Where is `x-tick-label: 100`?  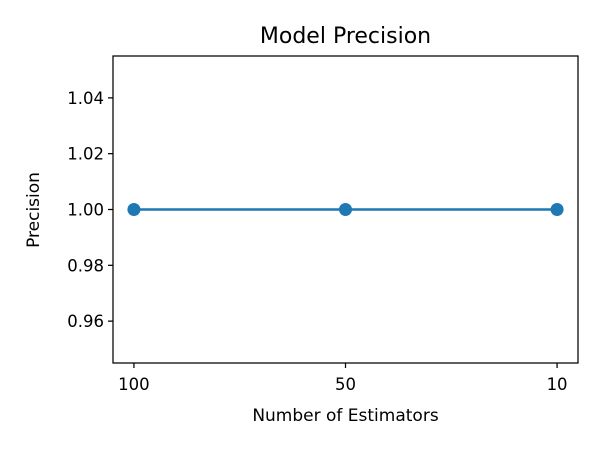
x-tick-label: 100 is located at coordinates (134, 384).